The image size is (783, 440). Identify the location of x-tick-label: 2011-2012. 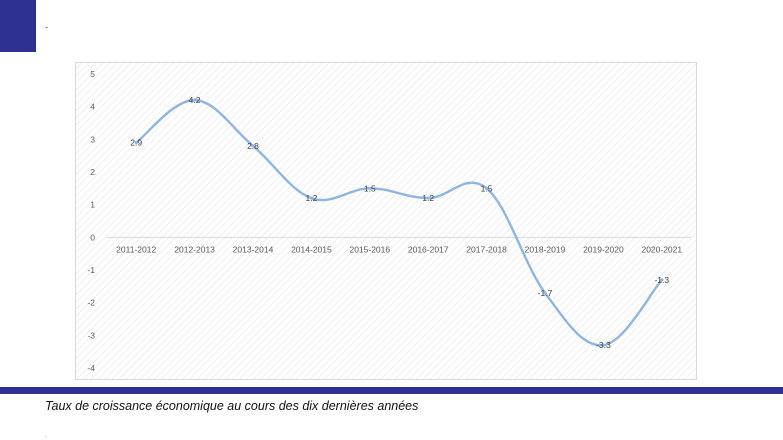
(136, 249).